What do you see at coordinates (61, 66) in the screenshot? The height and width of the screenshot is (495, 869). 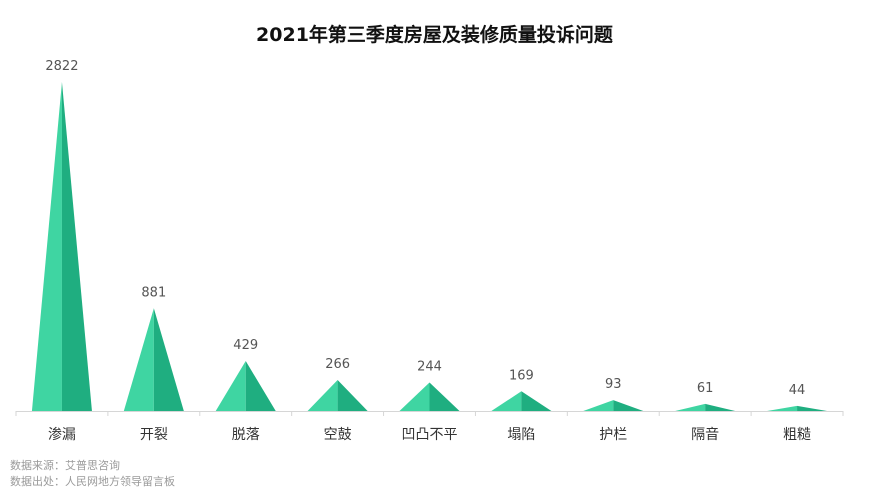 I see `data-label: 2822` at bounding box center [61, 66].